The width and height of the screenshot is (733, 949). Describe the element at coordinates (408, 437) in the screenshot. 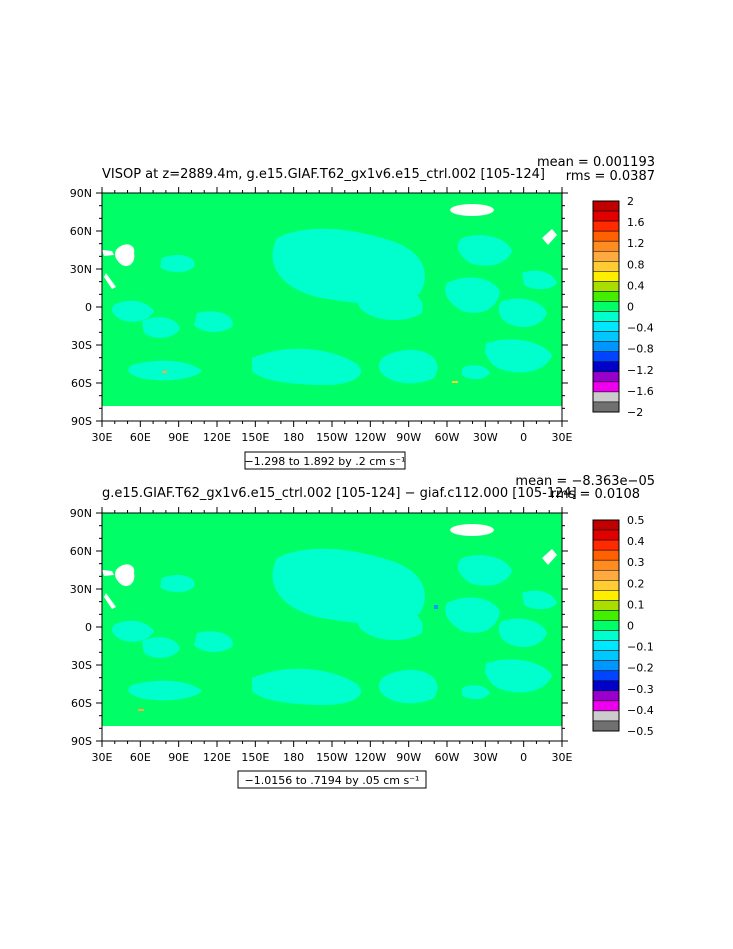

I see `x-tick-label: 90W` at that location.